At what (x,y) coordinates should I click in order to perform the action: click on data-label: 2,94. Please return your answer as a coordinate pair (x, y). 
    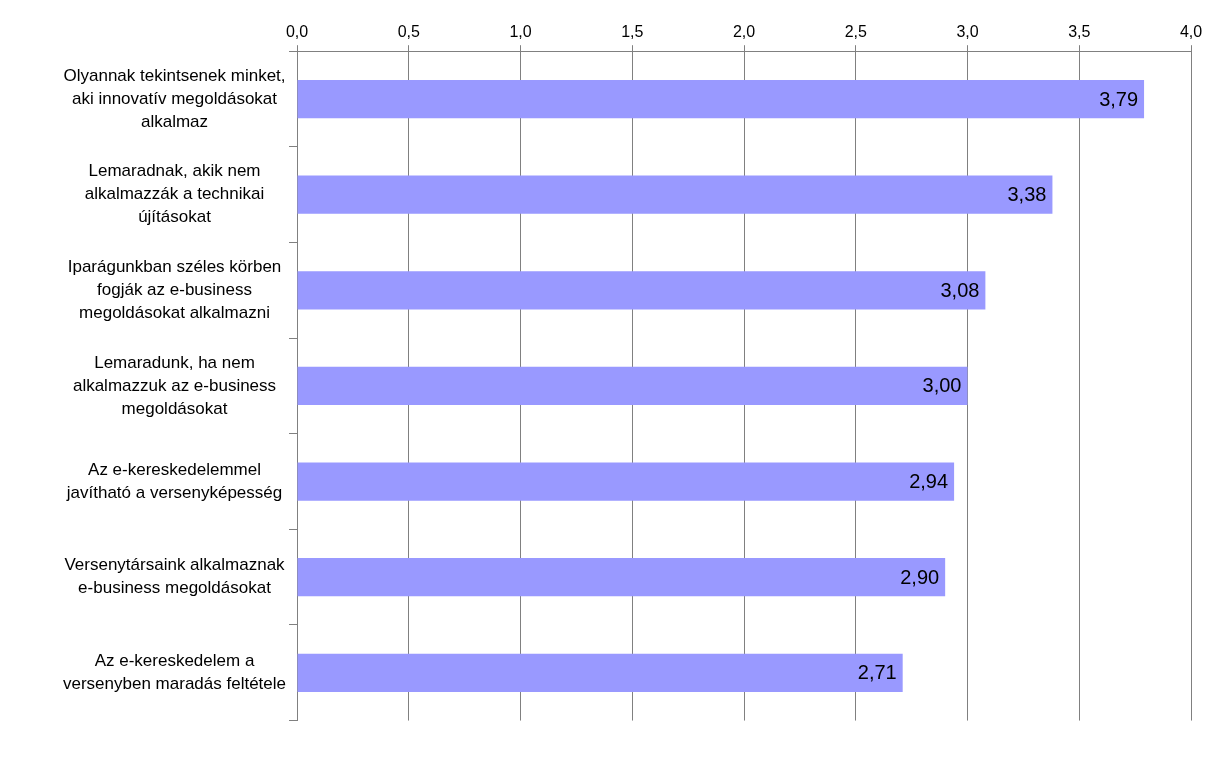
    Looking at the image, I should click on (929, 481).